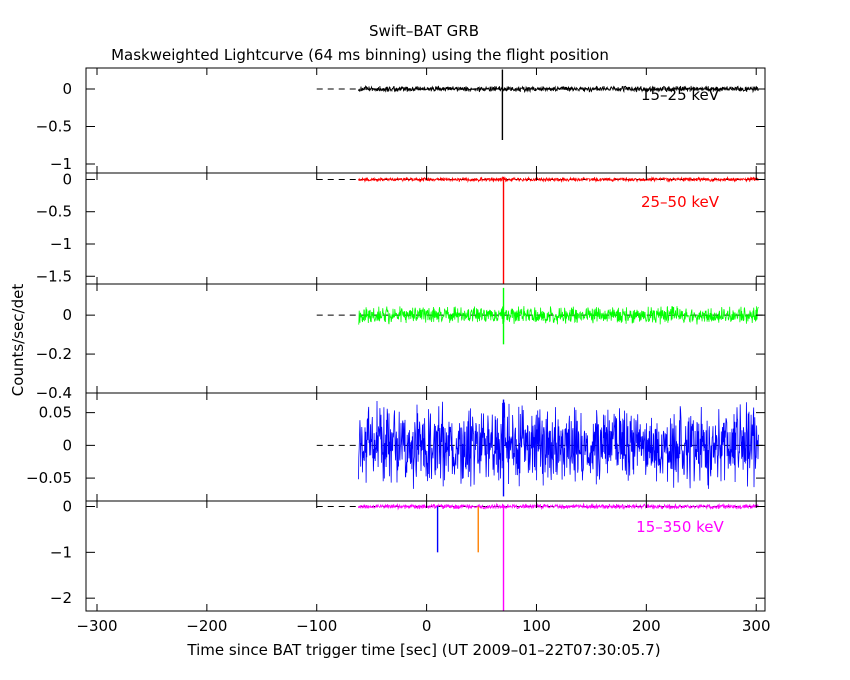  I want to click on x-tick-label: 0, so click(427, 626).